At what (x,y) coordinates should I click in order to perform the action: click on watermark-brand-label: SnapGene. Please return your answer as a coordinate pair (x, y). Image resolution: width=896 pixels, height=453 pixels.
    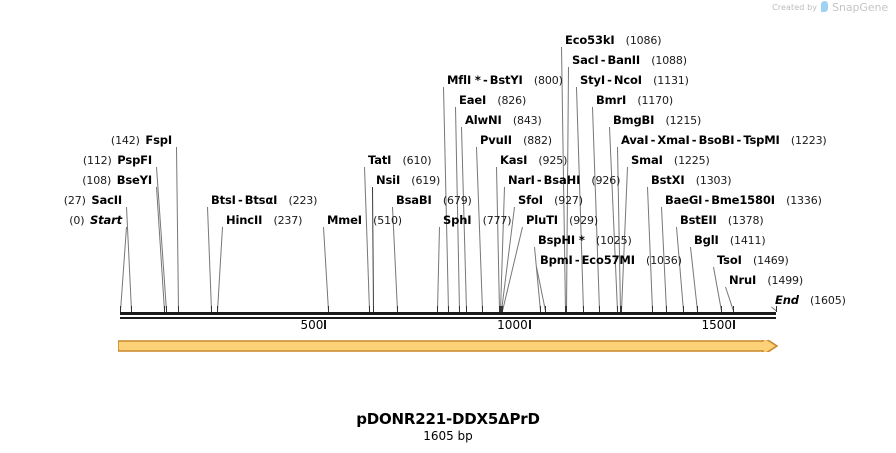
    Looking at the image, I should click on (860, 7).